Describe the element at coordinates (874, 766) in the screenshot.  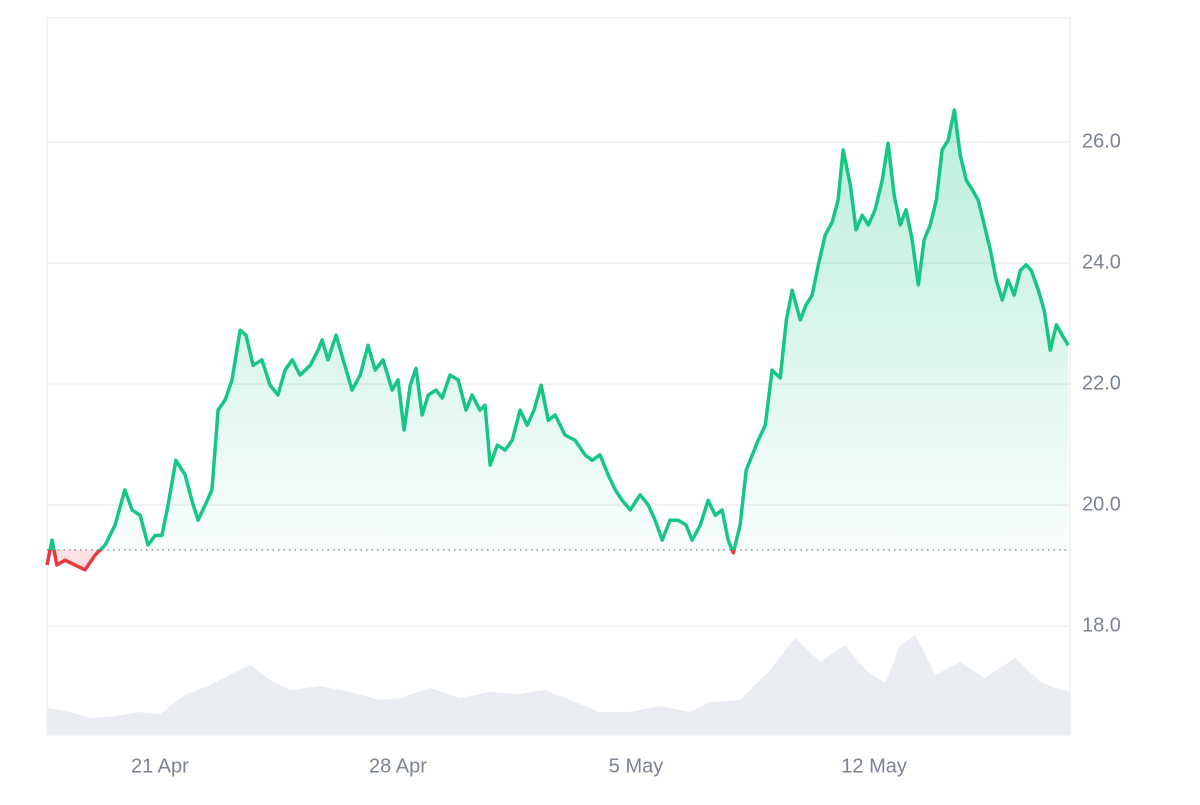
I see `x-tick-label: 12 May` at that location.